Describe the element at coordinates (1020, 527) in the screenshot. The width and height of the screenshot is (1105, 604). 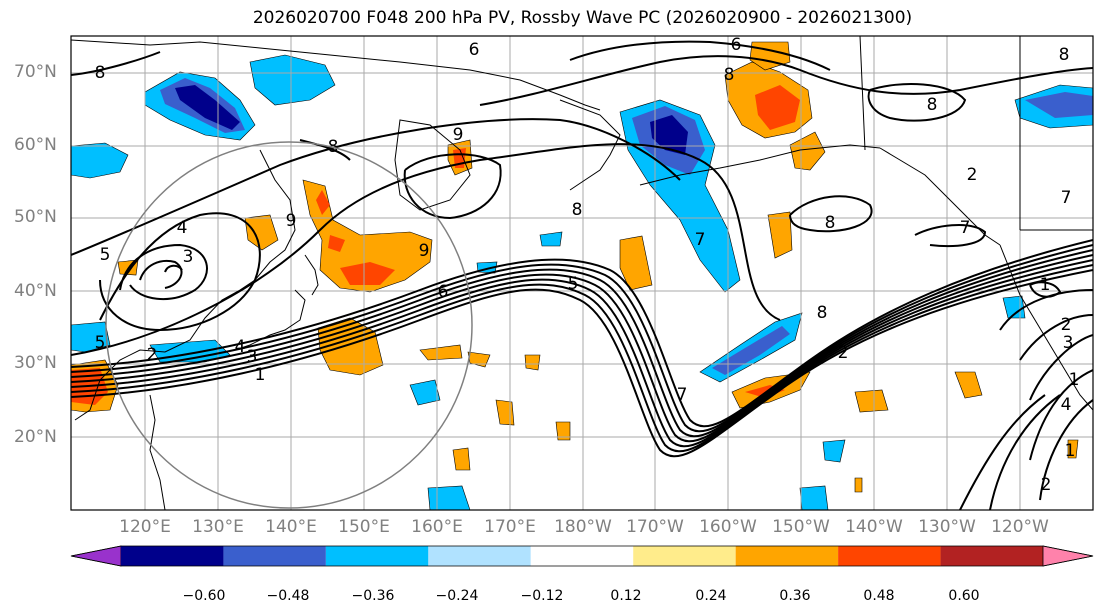
I see `lon-label-120w: 120°W` at that location.